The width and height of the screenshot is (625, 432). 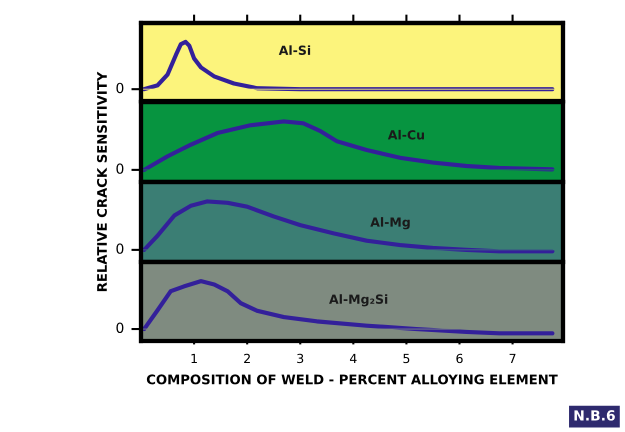 What do you see at coordinates (358, 300) in the screenshot?
I see `series-label: Al-Mg₂Si` at bounding box center [358, 300].